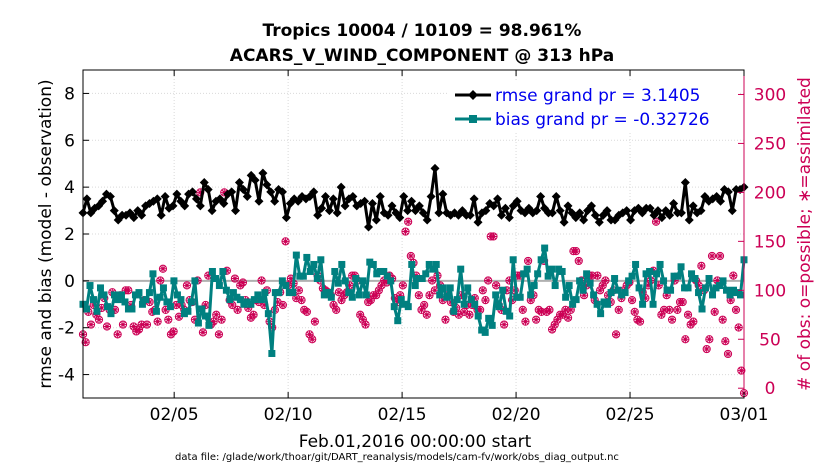 The image size is (830, 470). I want to click on legend-bias-marker, so click(473, 119).